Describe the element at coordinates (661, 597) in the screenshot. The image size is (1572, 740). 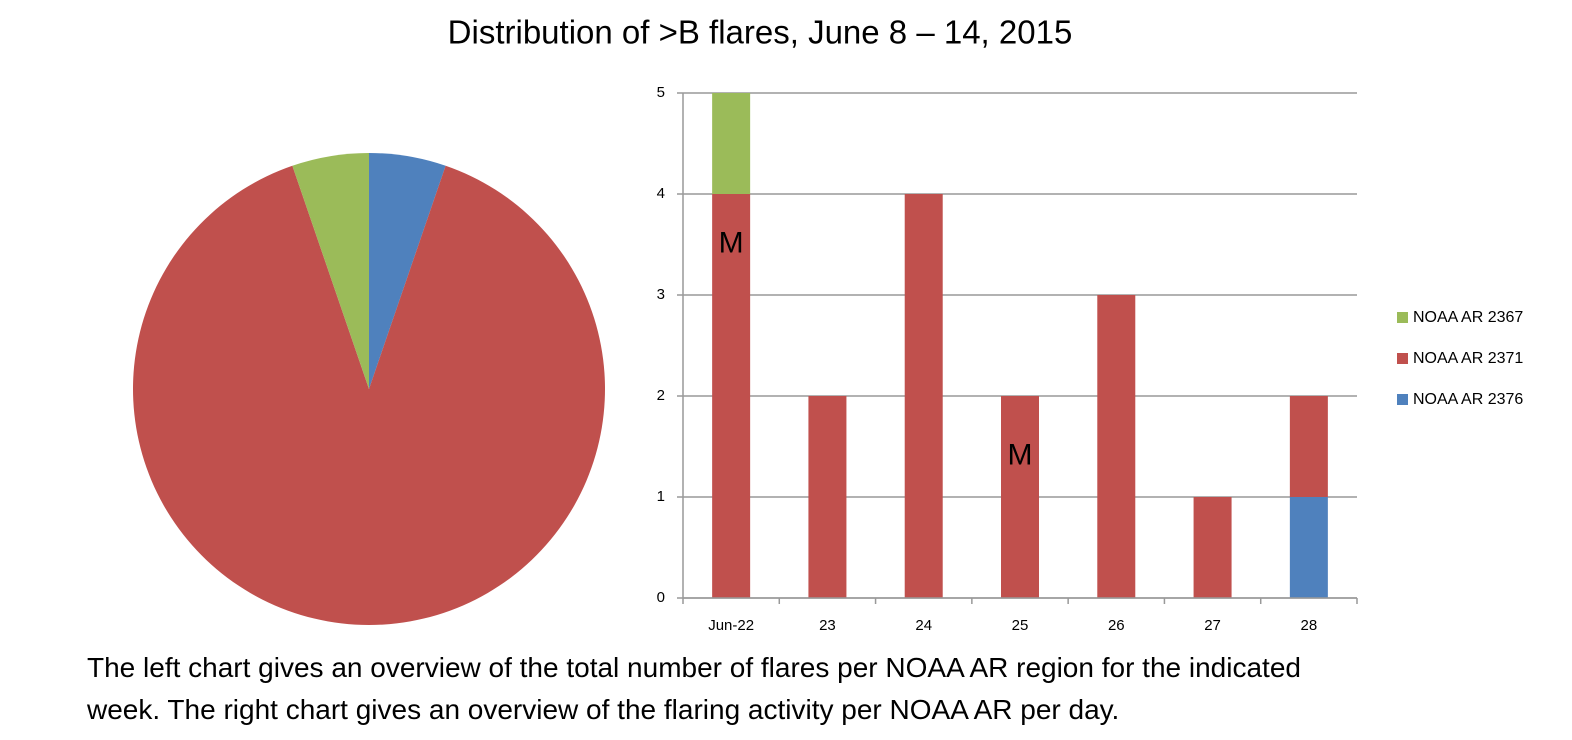
I see `y-tick-label: 0` at that location.